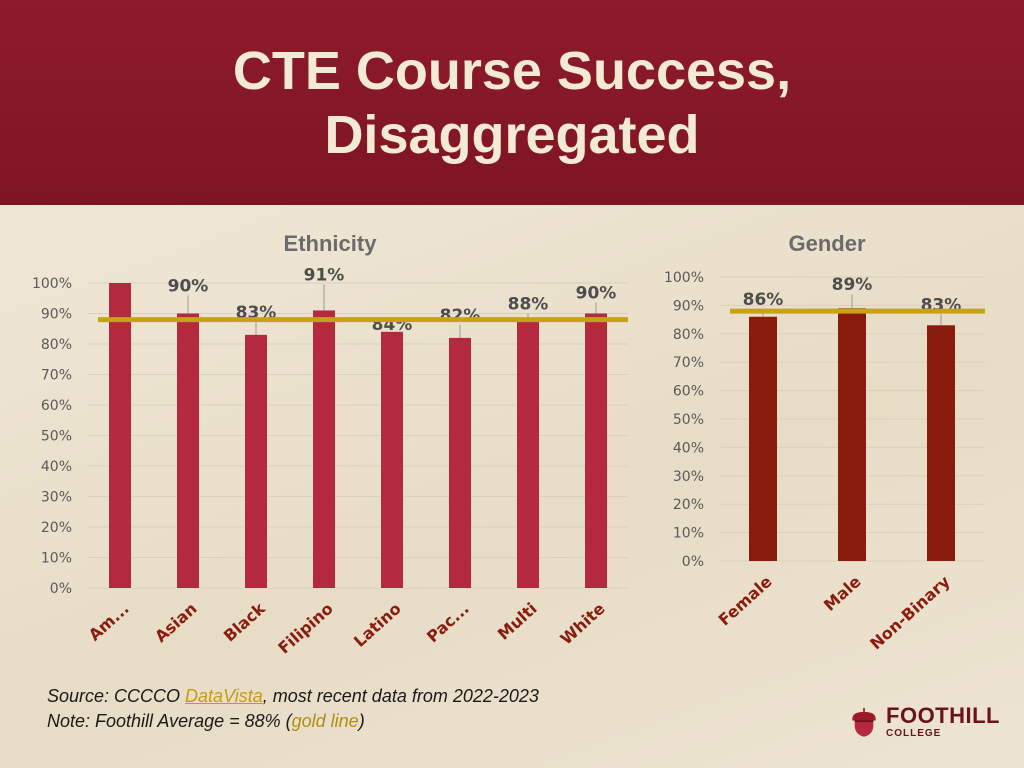 The image size is (1024, 768). Describe the element at coordinates (305, 628) in the screenshot. I see `eth-x-tick-label: Filipino` at that location.